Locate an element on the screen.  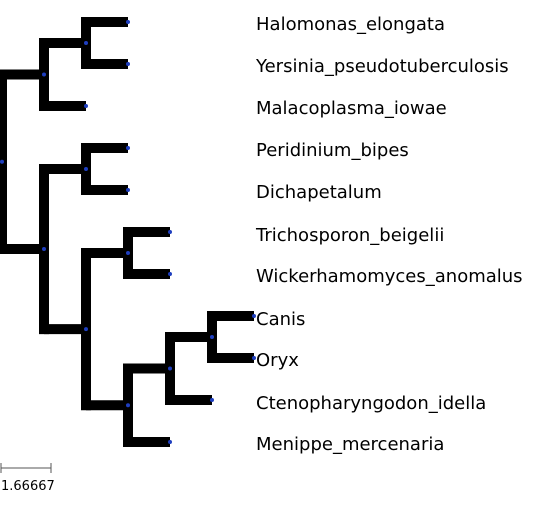
leaf-label-ctenopharyngodon-idella: Ctenopharyngodon_idella is located at coordinates (371, 403).